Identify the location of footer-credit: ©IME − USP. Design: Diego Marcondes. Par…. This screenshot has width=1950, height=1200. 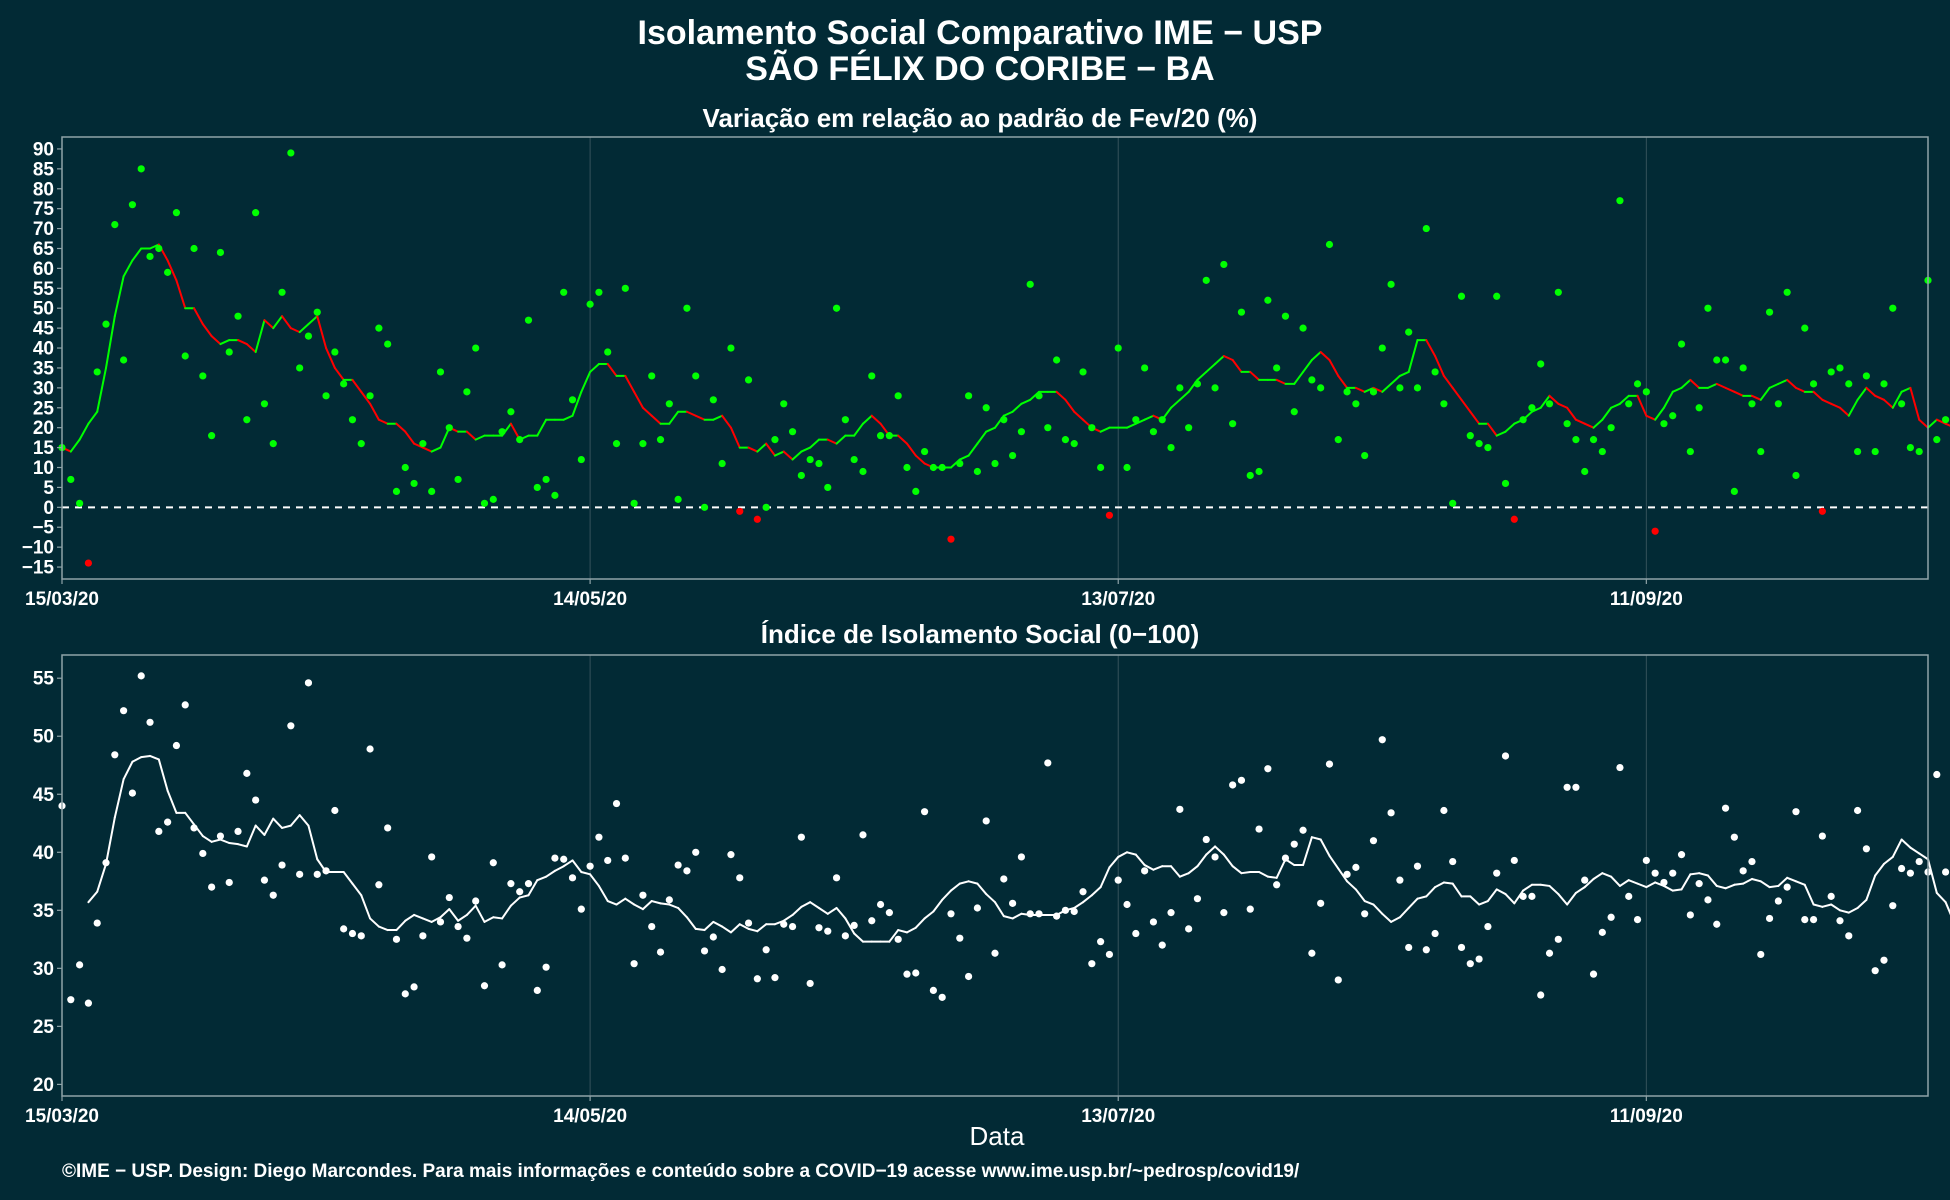
(681, 1171).